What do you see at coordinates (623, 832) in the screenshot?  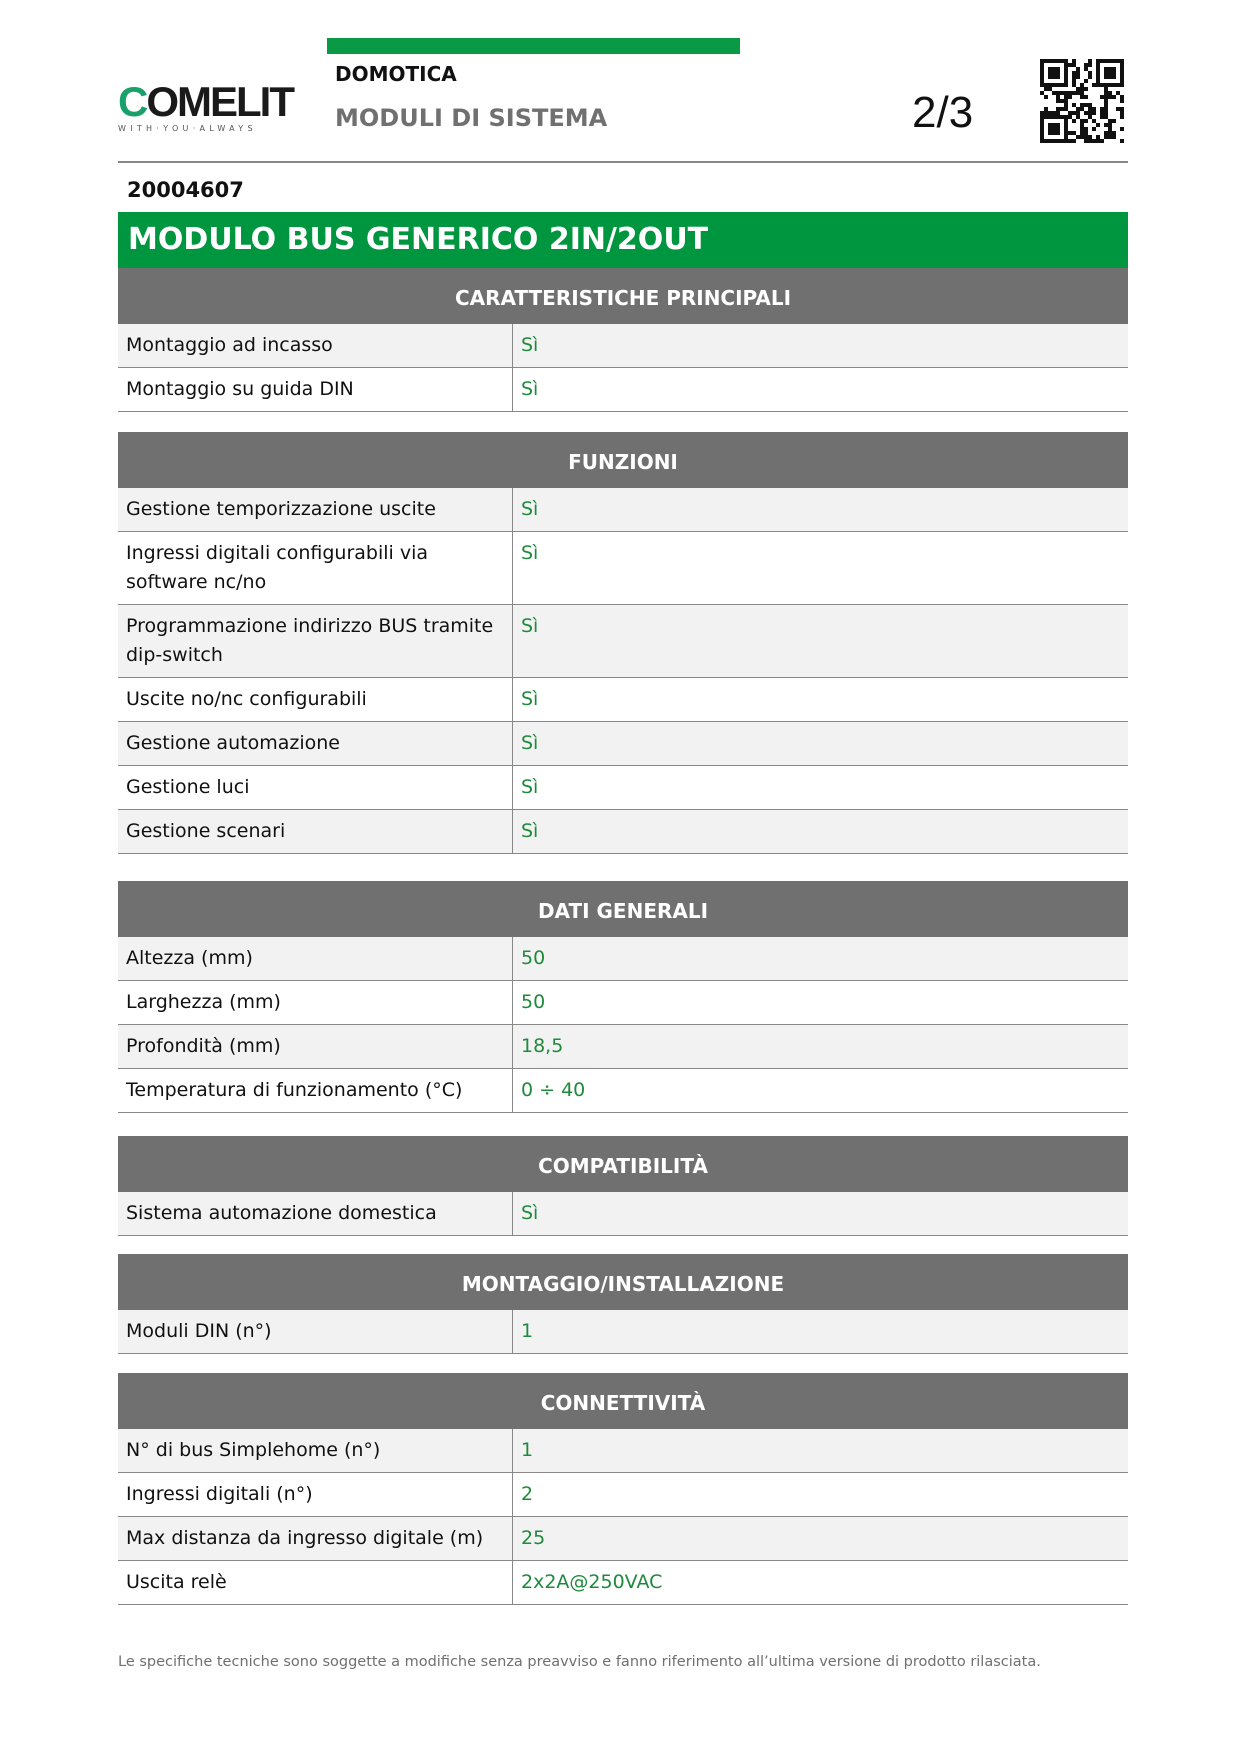 I see `table-row: Gestione scenari Sì` at bounding box center [623, 832].